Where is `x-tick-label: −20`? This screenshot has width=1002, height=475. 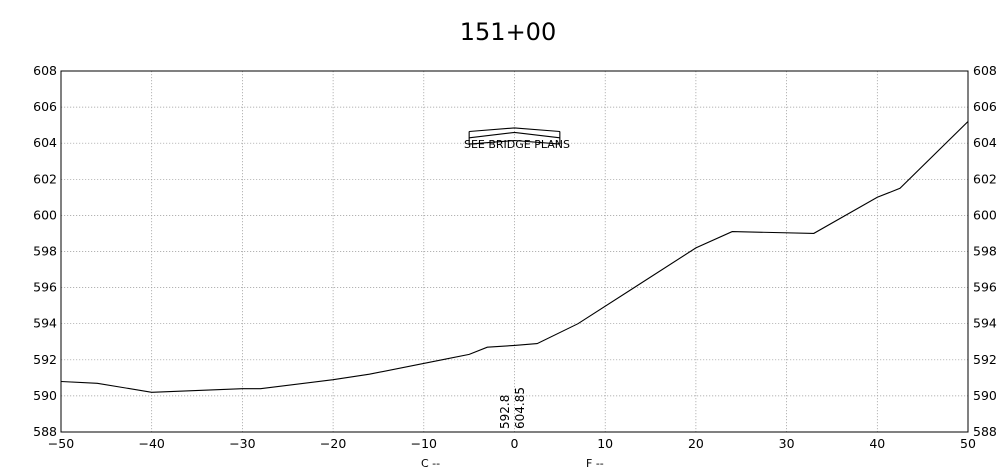 x-tick-label: −20 is located at coordinates (333, 443).